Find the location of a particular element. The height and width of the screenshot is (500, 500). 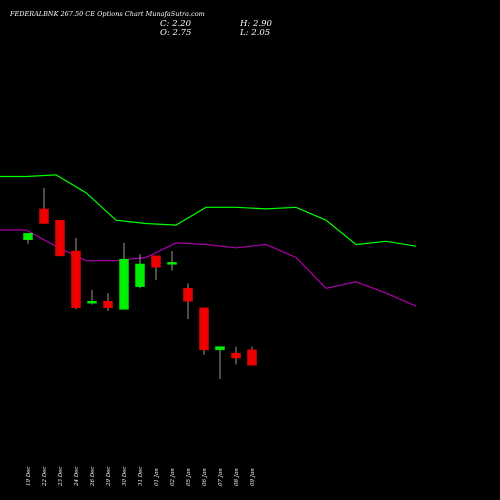

x-tick-label: 02 Jan is located at coordinates (173, 477).